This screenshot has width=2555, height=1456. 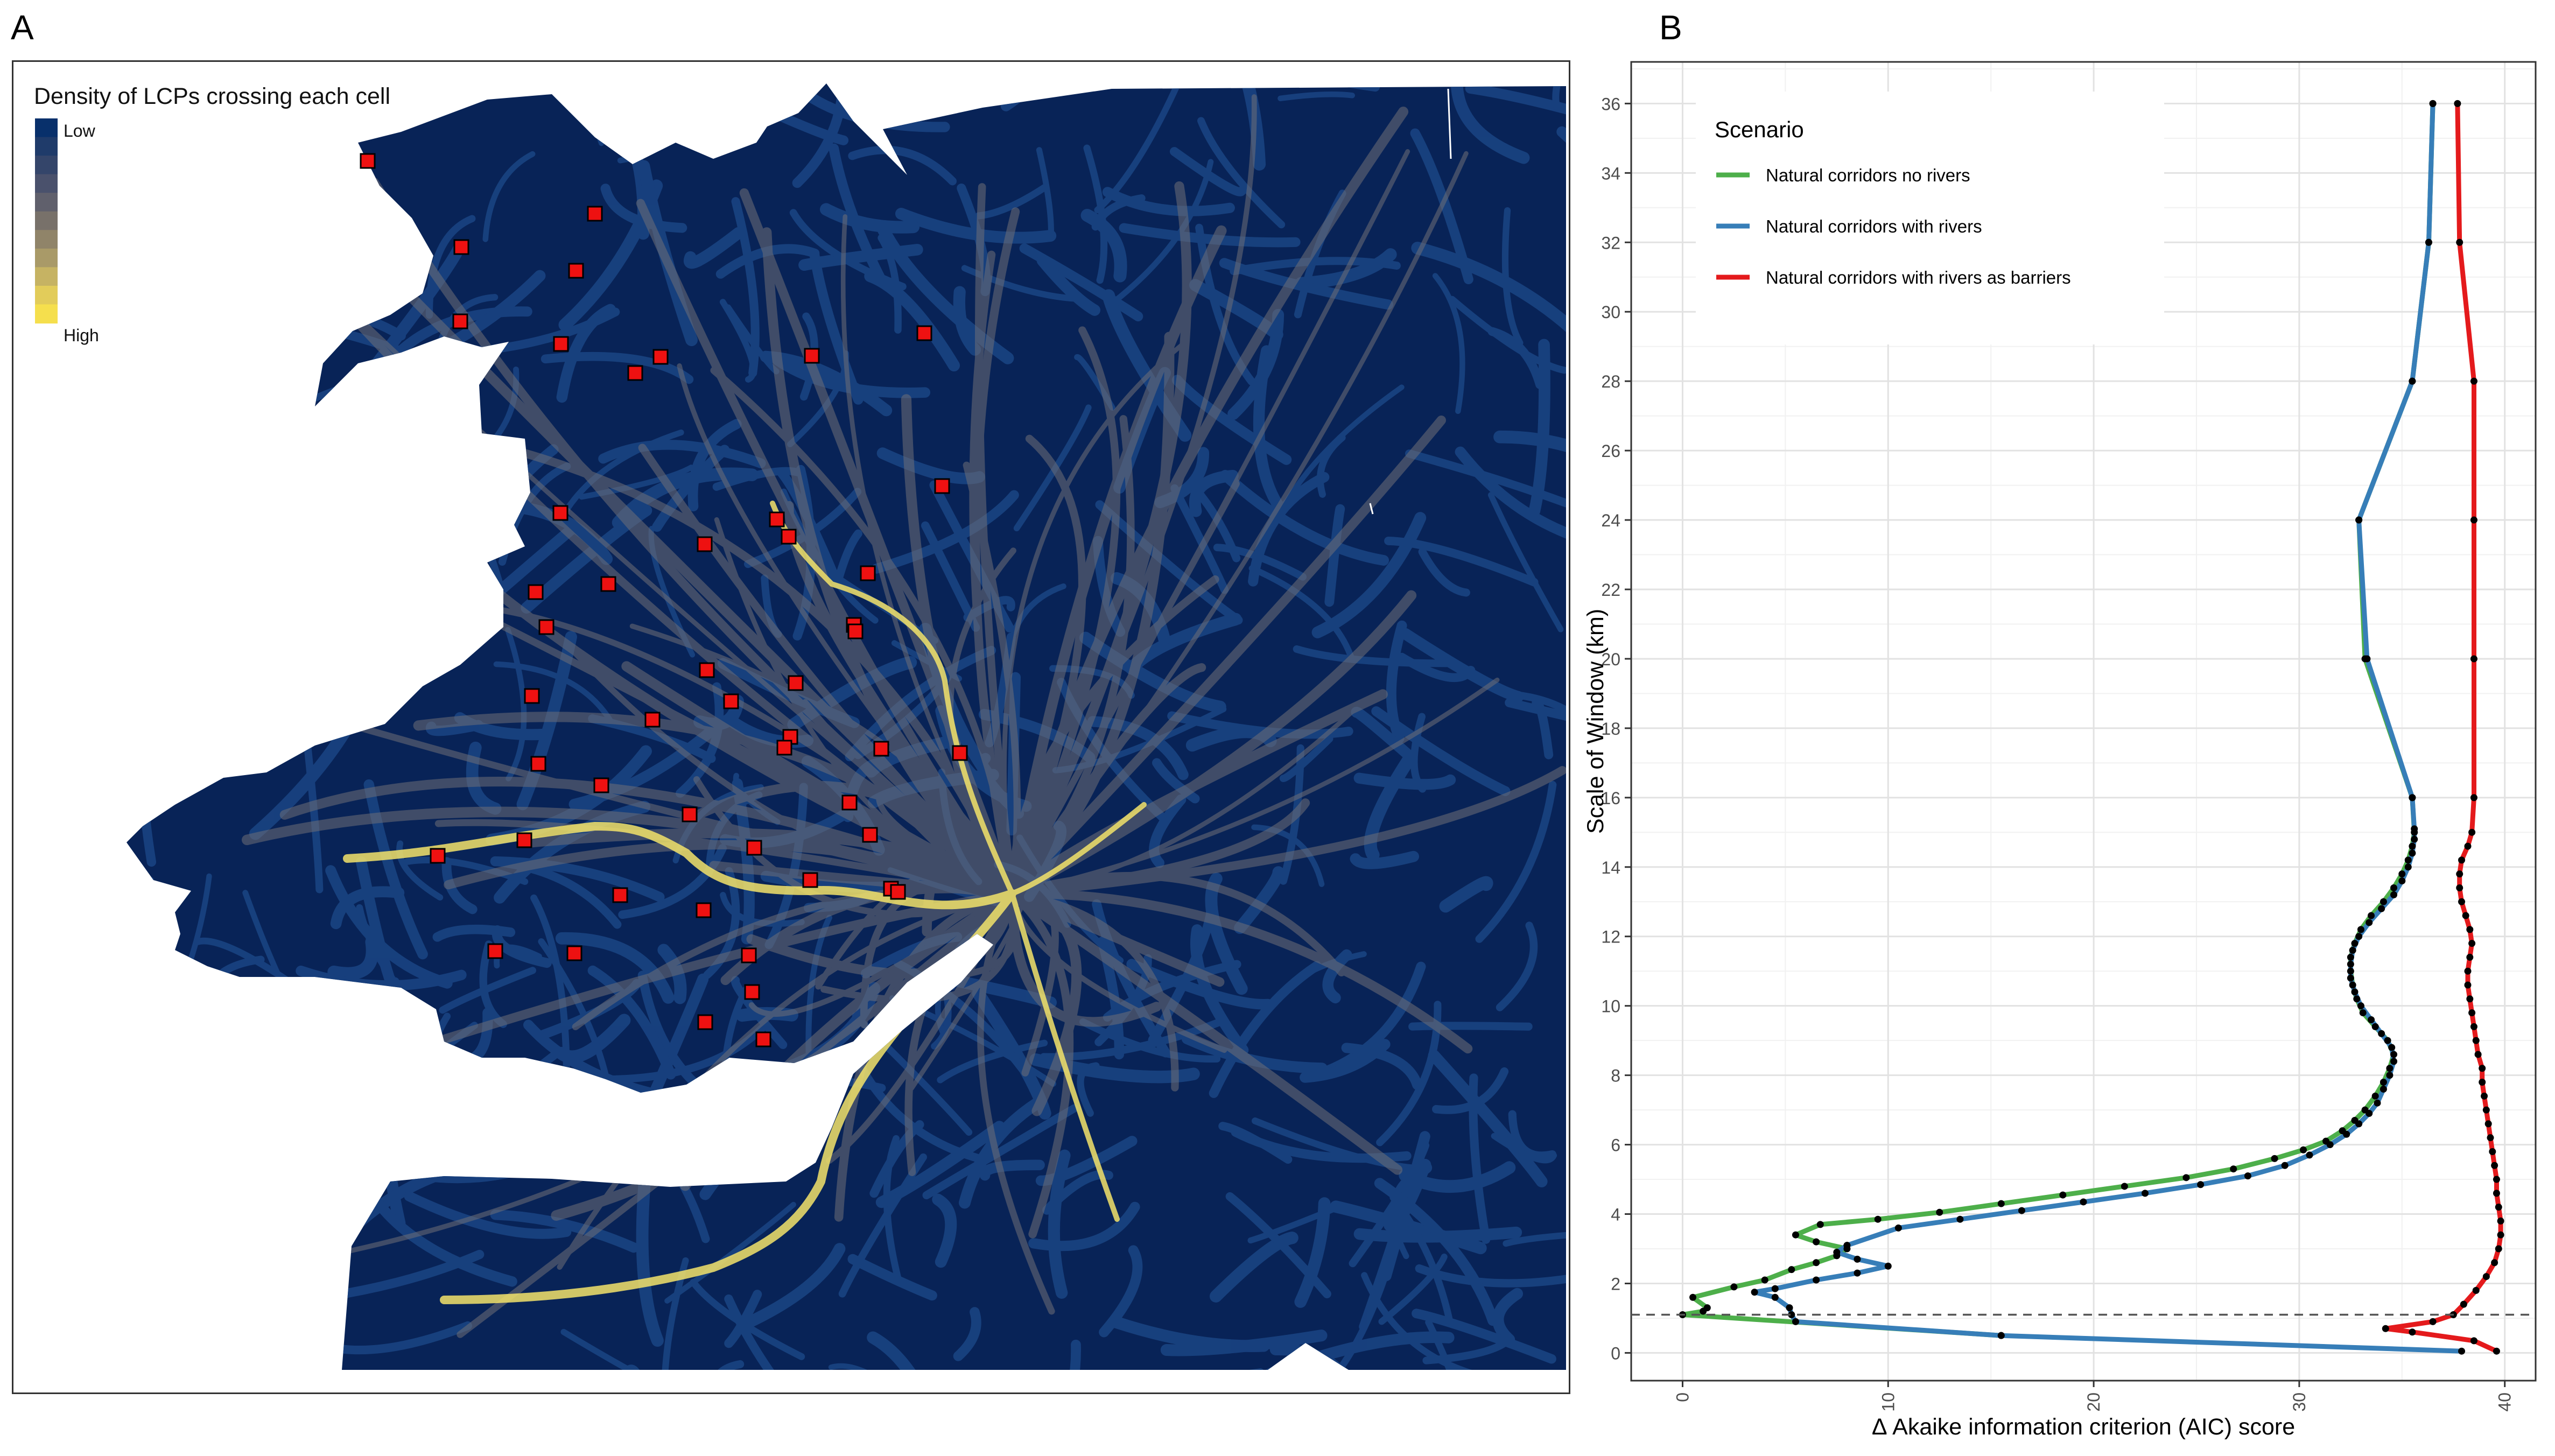 What do you see at coordinates (46, 221) in the screenshot?
I see `map-legend-colorbar` at bounding box center [46, 221].